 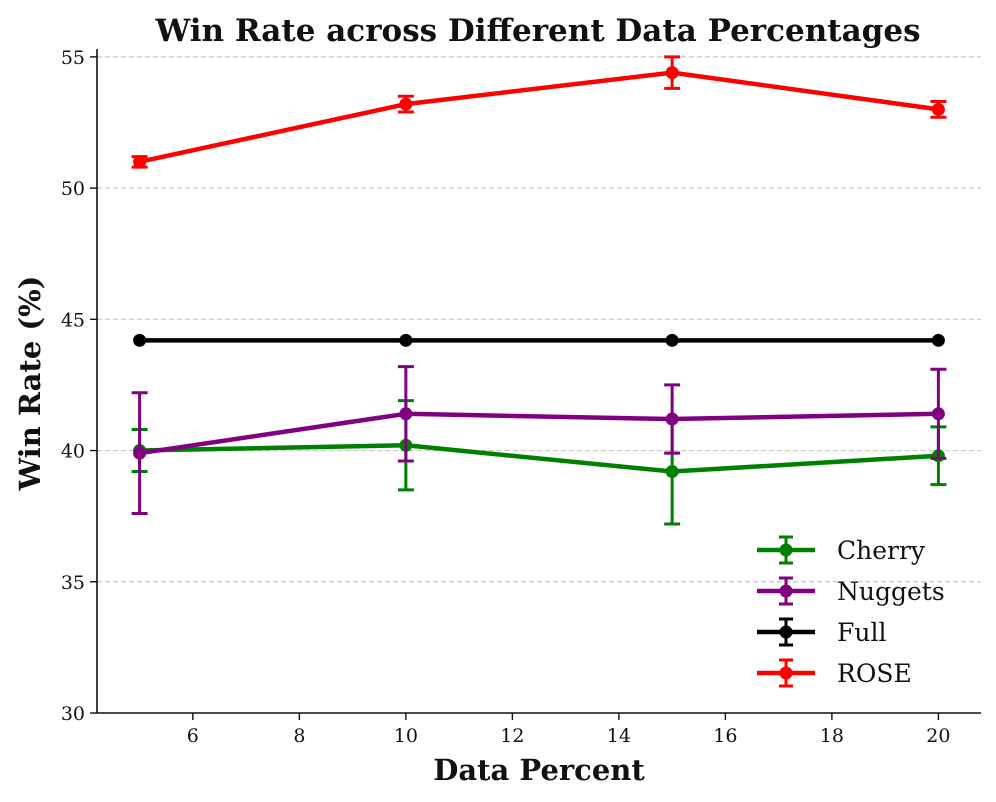 I want to click on legend-item-full: Full, so click(x=821, y=632).